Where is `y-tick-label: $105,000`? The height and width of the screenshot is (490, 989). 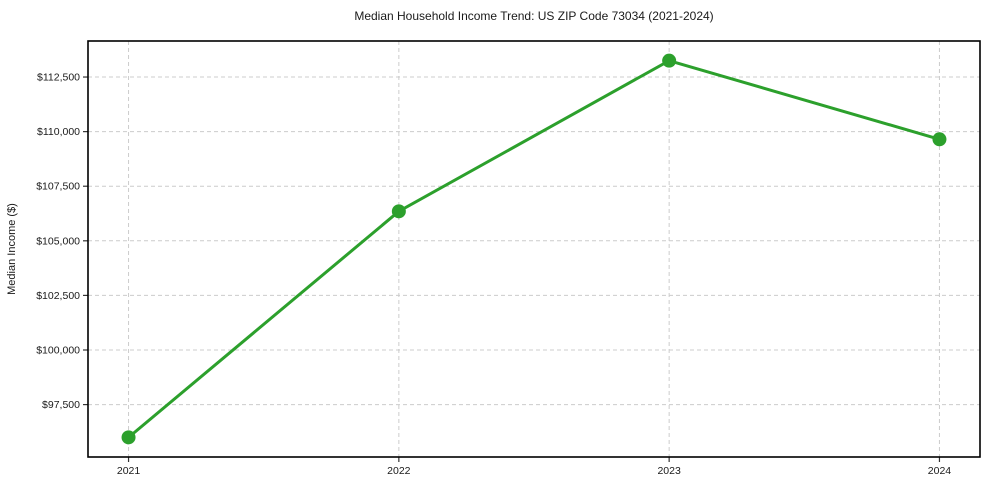
y-tick-label: $105,000 is located at coordinates (58, 241).